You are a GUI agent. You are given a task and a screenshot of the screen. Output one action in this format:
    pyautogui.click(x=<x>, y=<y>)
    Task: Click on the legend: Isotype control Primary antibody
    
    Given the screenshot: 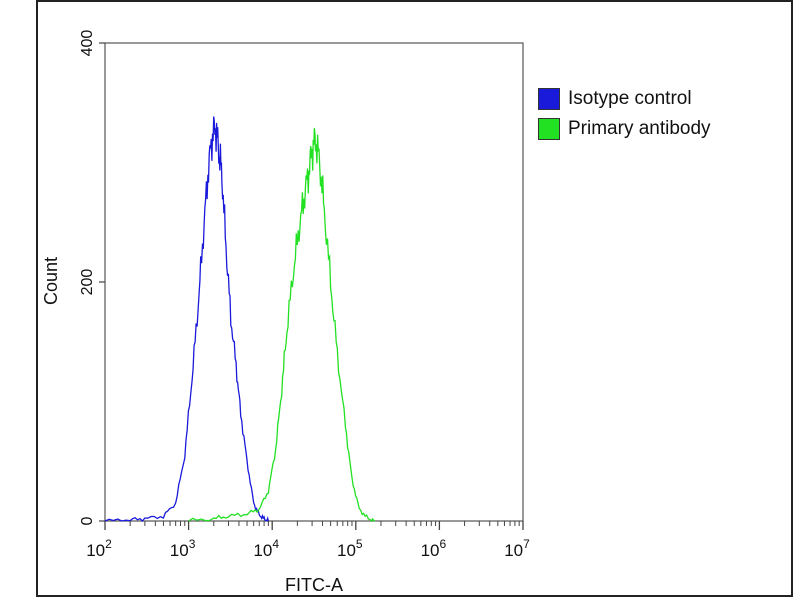 What is the action you would take?
    pyautogui.click(x=624, y=114)
    